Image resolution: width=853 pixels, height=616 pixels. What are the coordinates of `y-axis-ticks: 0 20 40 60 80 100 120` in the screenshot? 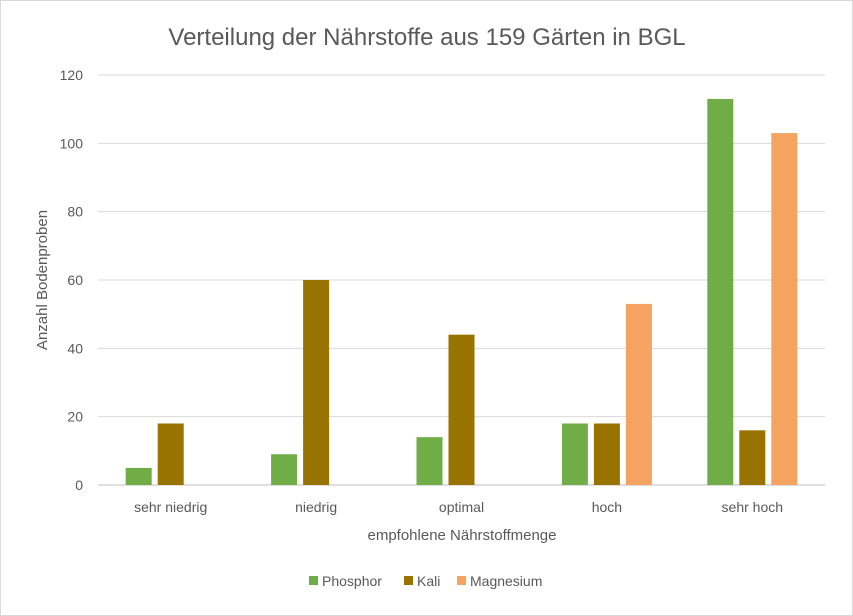 It's located at (72, 280).